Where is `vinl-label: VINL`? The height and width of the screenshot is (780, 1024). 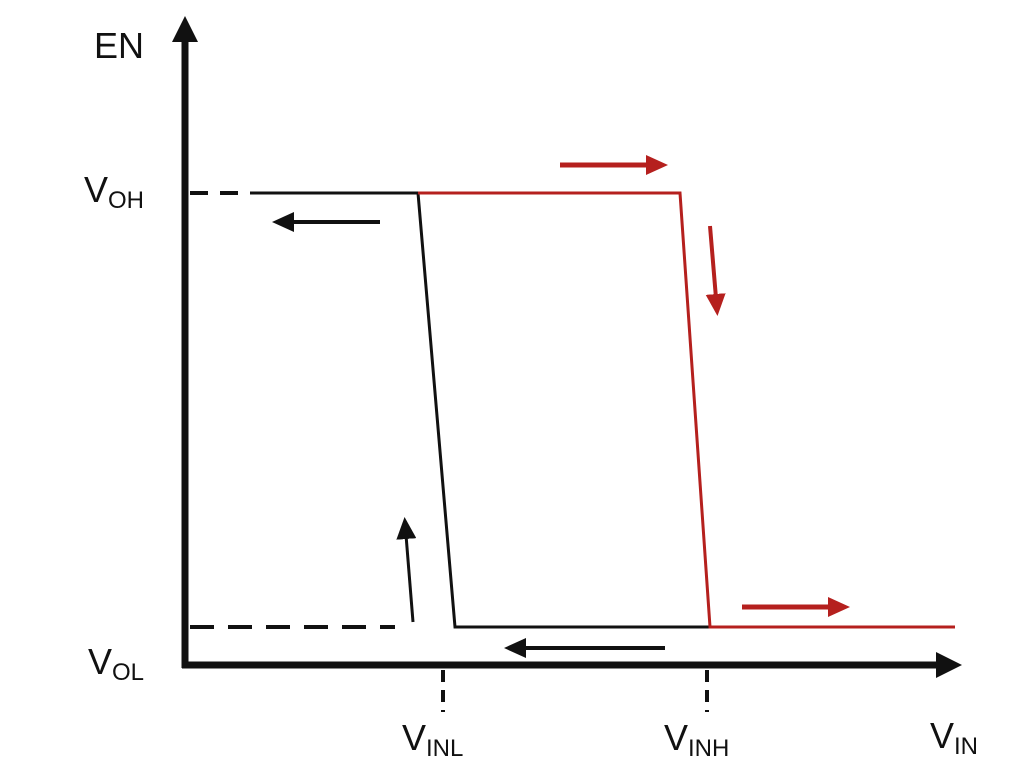
vinl-label: VINL is located at coordinates (432, 739).